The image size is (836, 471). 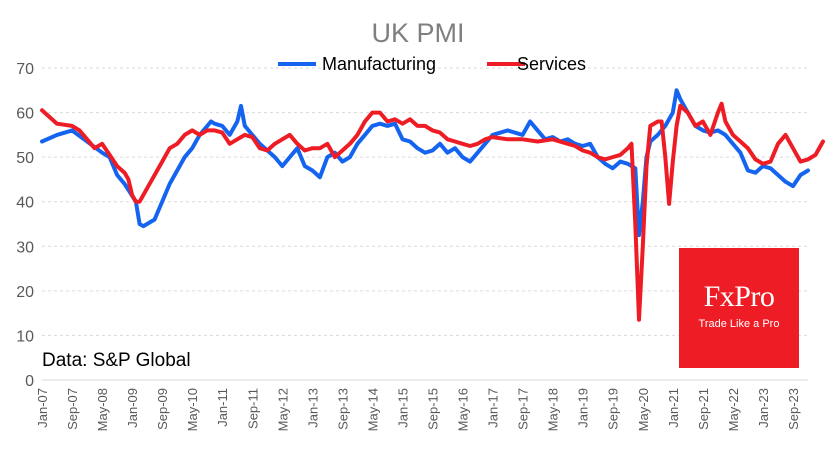 I want to click on y-tick-label: 50, so click(x=25, y=158).